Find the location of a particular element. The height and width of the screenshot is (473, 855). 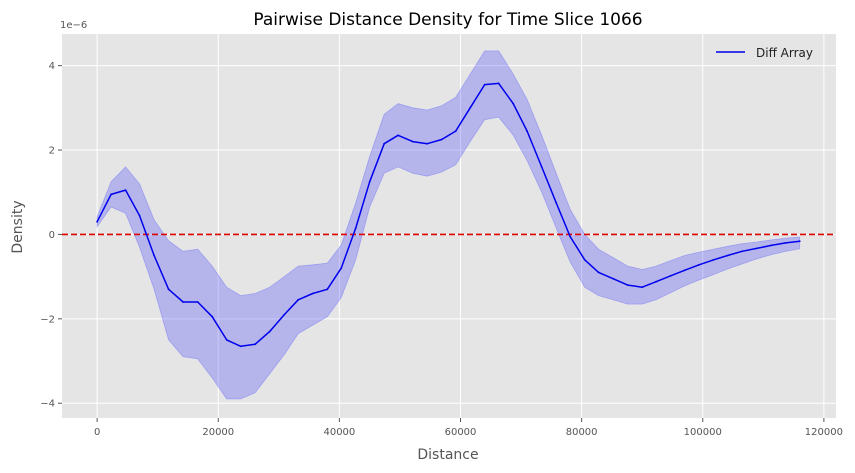

y-tick-label: 0 is located at coordinates (52, 235).